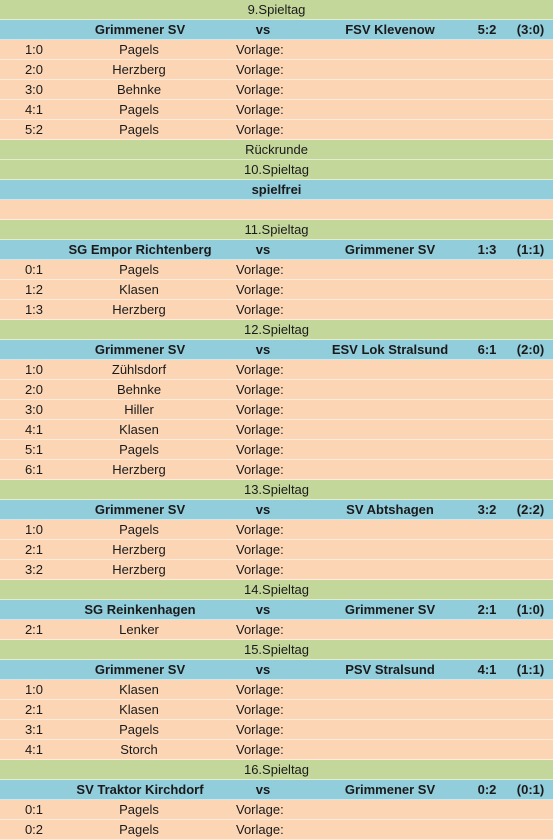 Image resolution: width=553 pixels, height=840 pixels. Describe the element at coordinates (276, 670) in the screenshot. I see `match-row: Grimmener SV vs PSV Stralsund 4:1 (1:1)` at that location.